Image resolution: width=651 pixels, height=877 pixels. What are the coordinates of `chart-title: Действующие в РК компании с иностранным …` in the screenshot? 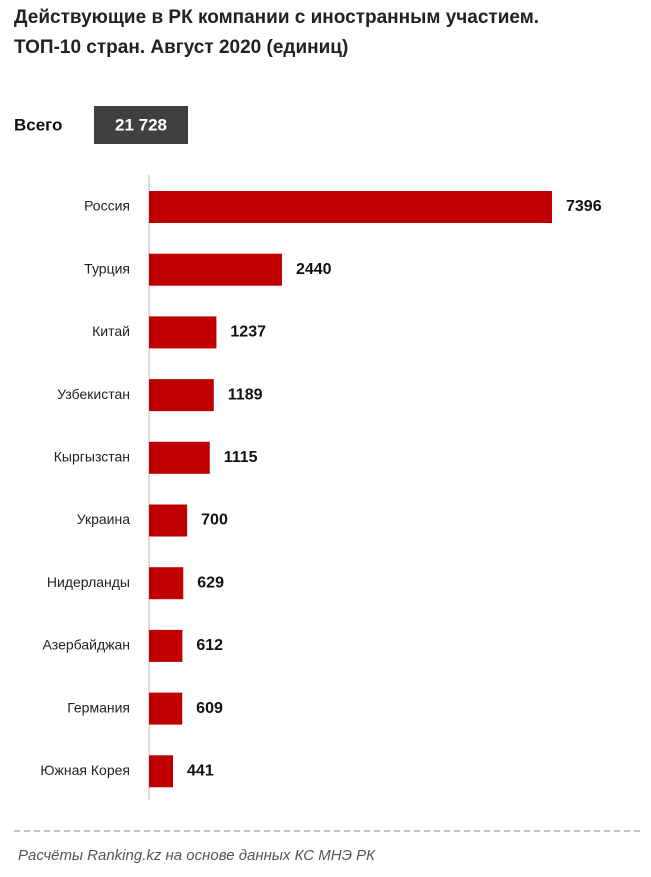 It's located at (276, 17).